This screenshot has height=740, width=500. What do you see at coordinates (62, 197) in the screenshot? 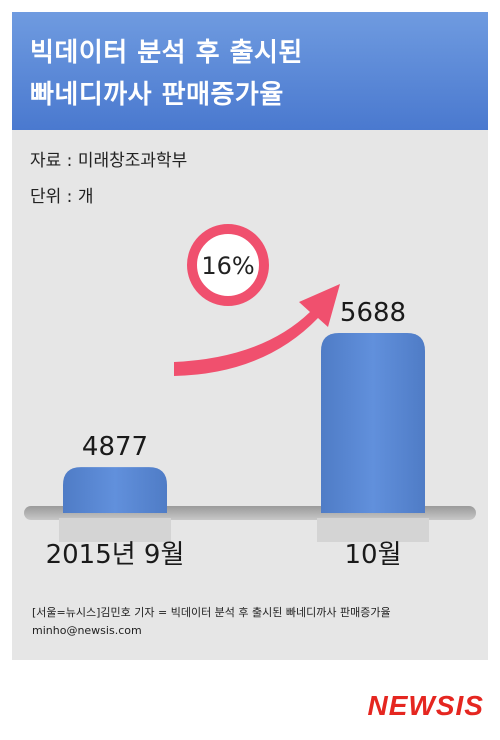
I see `unit-label: 단위 : 개` at bounding box center [62, 197].